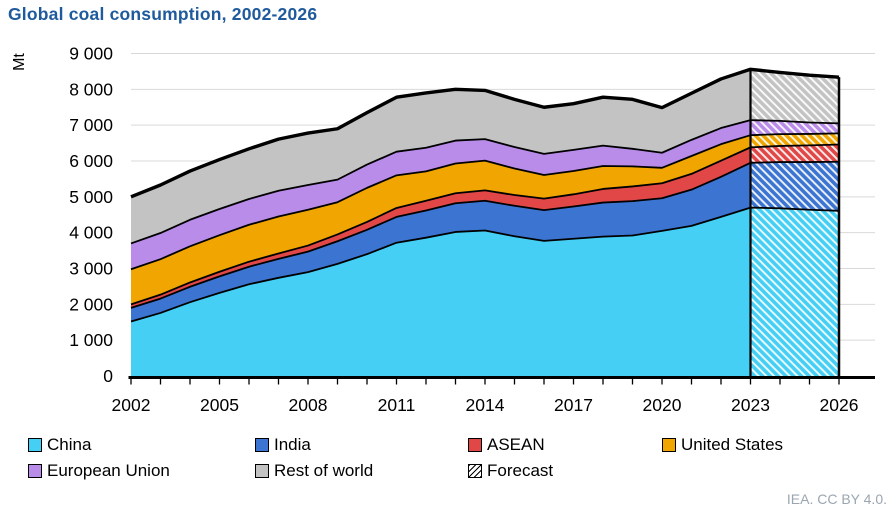 The height and width of the screenshot is (520, 895). What do you see at coordinates (794, 223) in the screenshot?
I see `forecast-overlay` at bounding box center [794, 223].